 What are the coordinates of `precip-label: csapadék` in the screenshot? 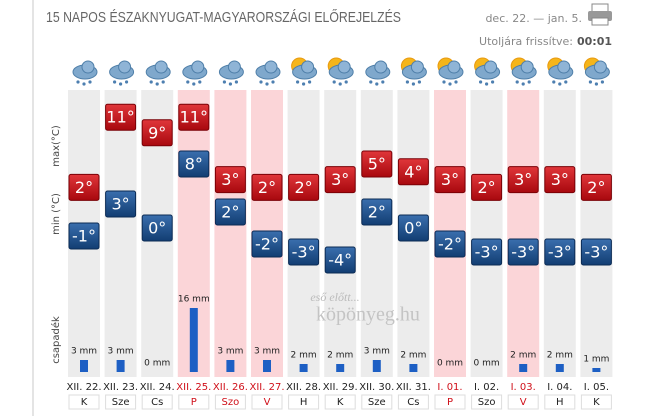 It's located at (56, 340).